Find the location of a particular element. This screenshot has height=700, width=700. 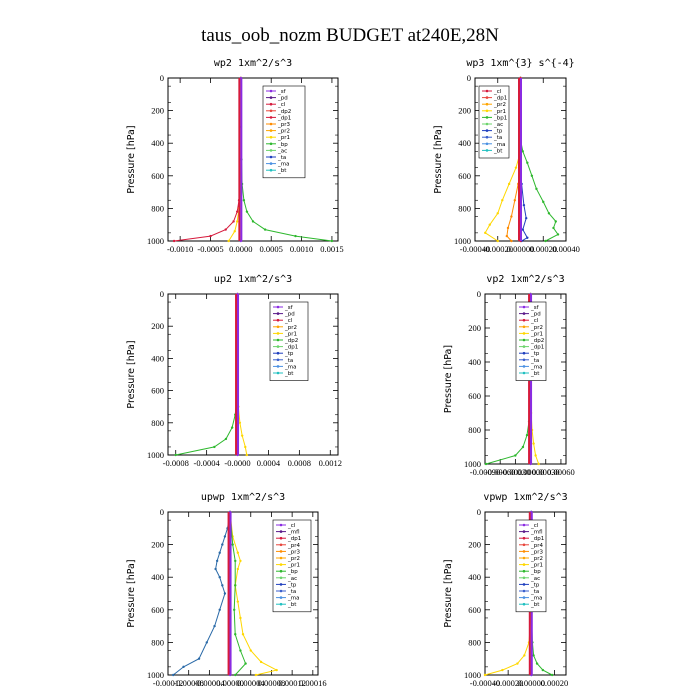

x-tick-label: 0.00016 is located at coordinates (313, 683).